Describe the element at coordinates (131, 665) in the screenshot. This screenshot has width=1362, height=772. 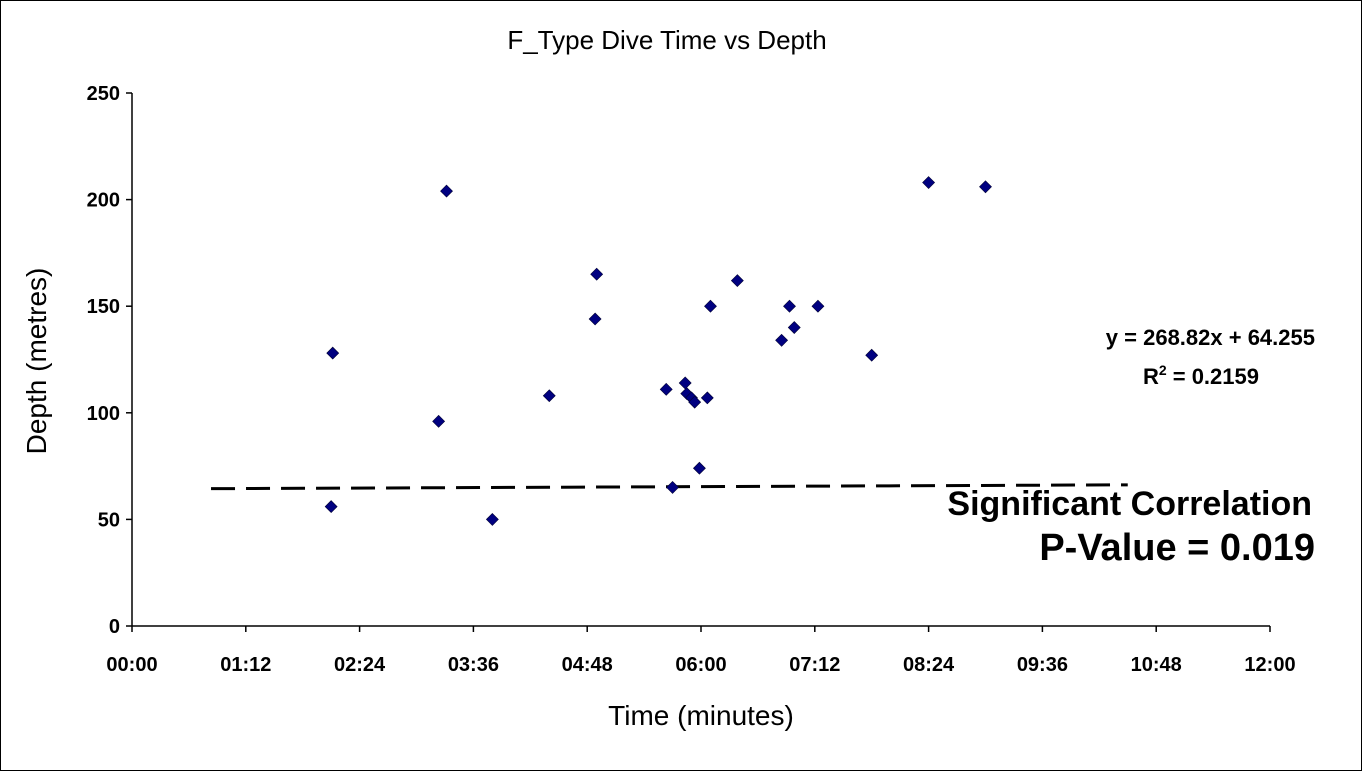
I see `x-tick-label: 00:00` at that location.